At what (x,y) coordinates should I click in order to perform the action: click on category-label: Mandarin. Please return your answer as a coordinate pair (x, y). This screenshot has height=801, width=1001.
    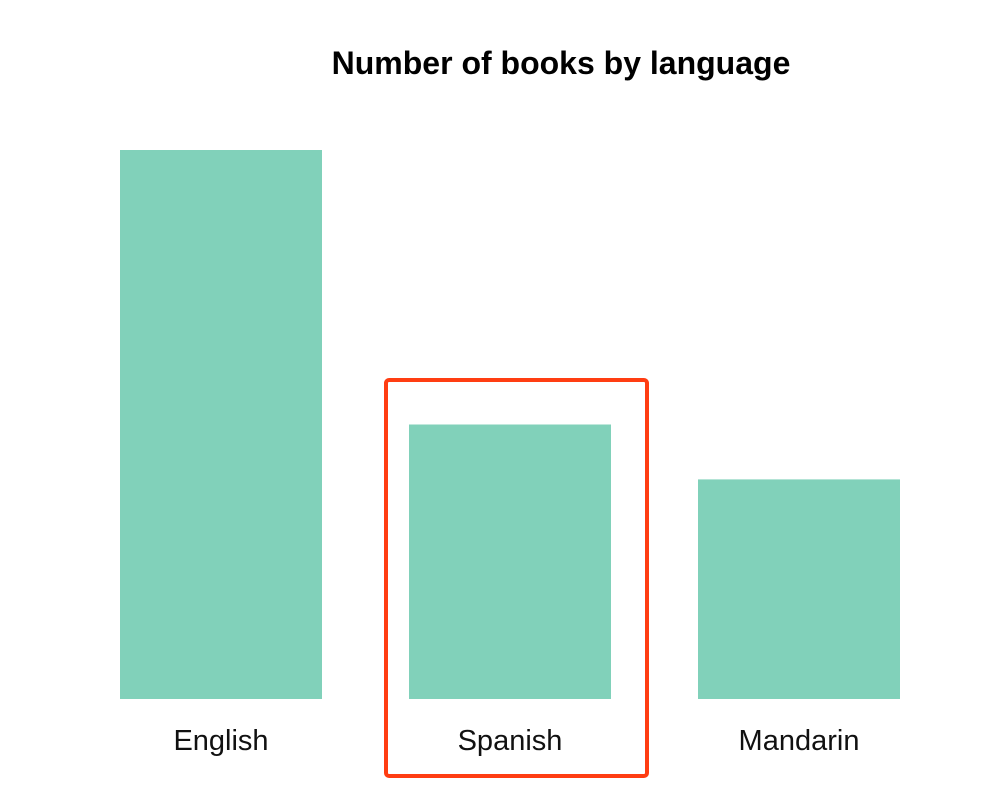
    Looking at the image, I should click on (799, 741).